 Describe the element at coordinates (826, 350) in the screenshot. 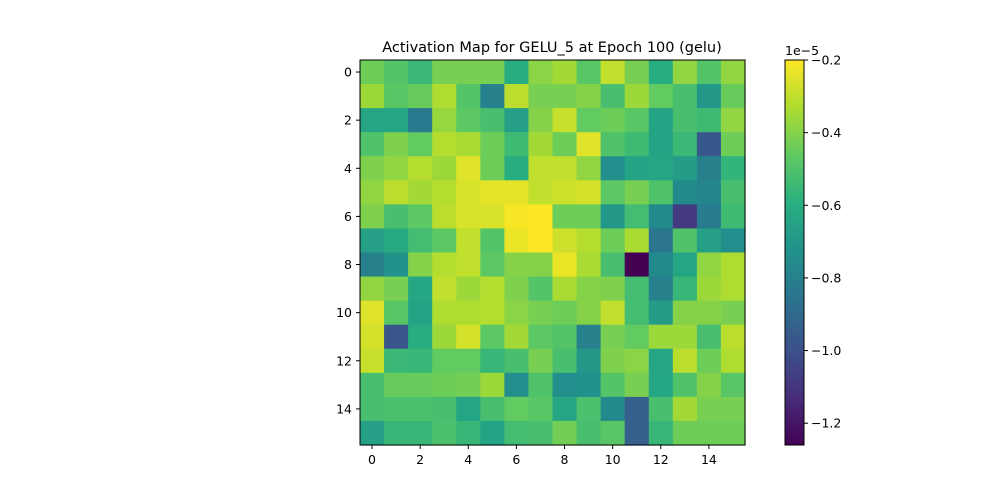

I see `colorbar-tick-label: −1.0` at that location.